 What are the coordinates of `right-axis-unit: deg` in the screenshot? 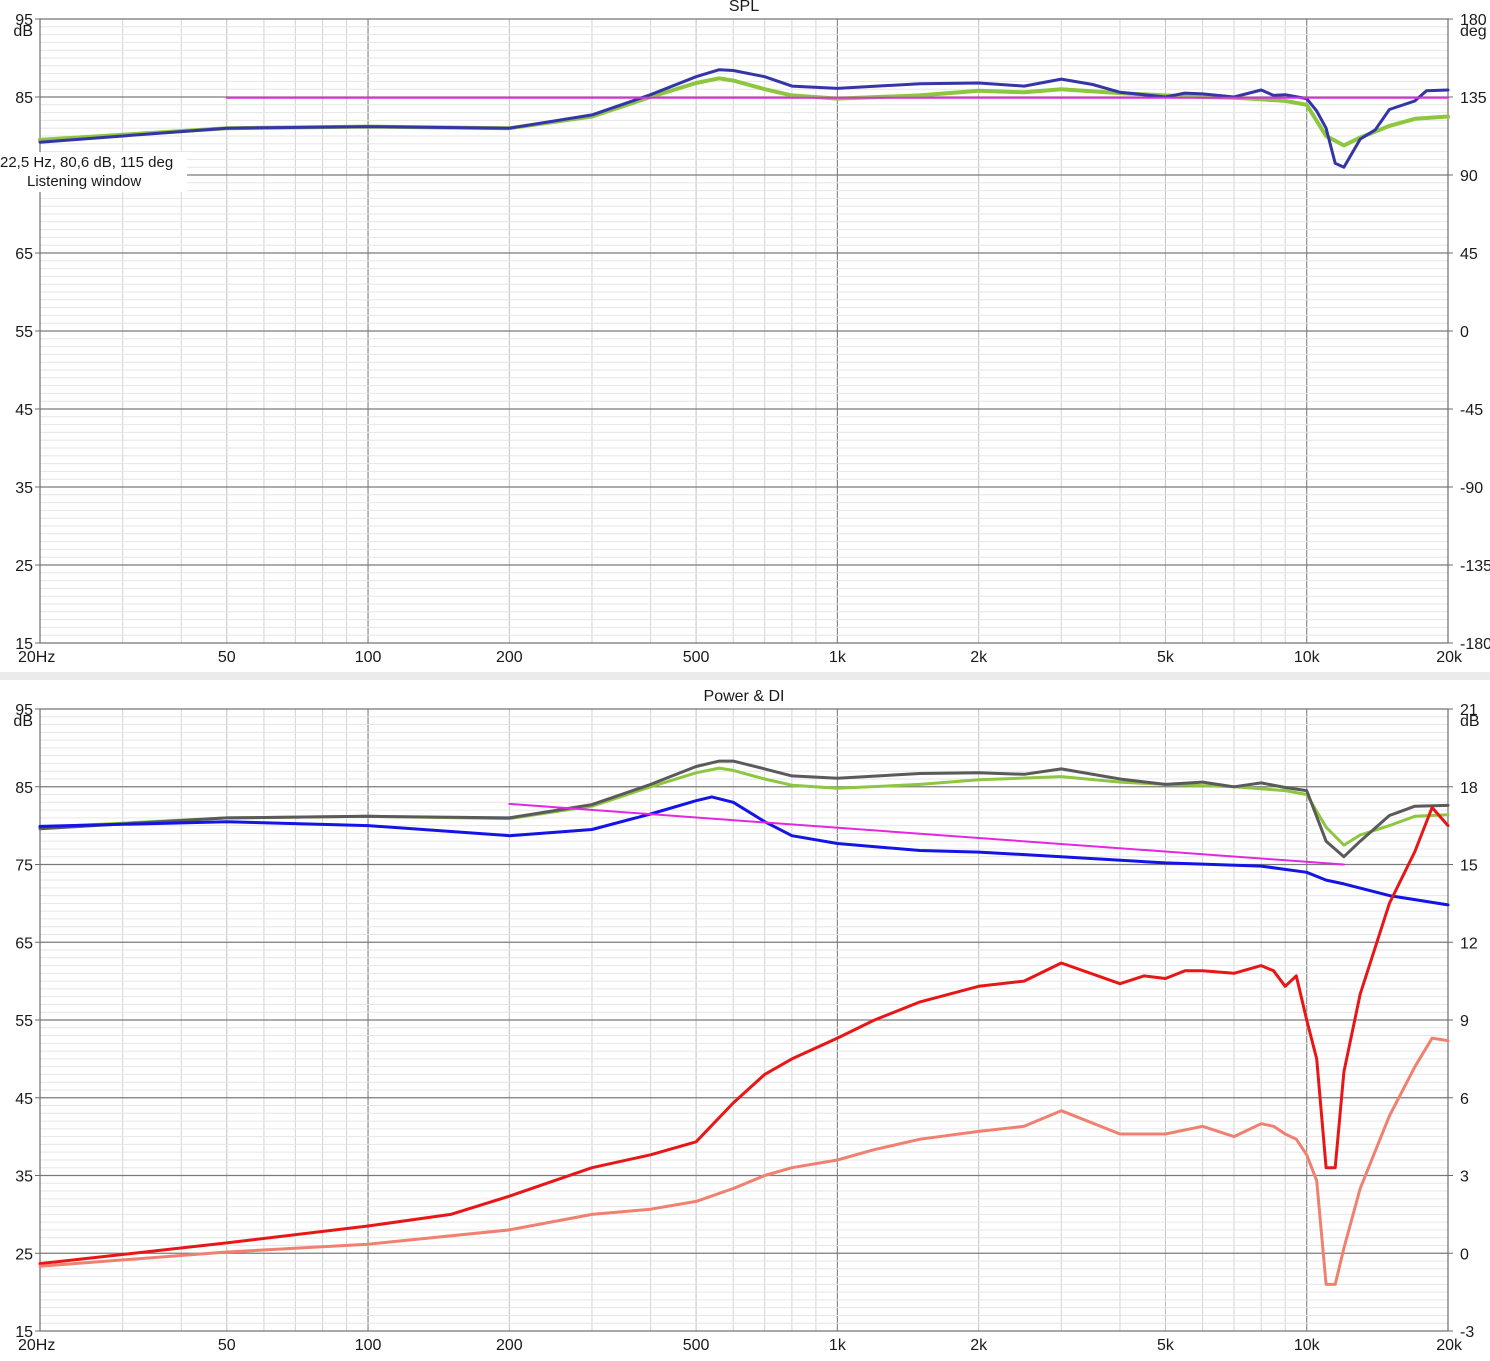 It's located at (1473, 31).